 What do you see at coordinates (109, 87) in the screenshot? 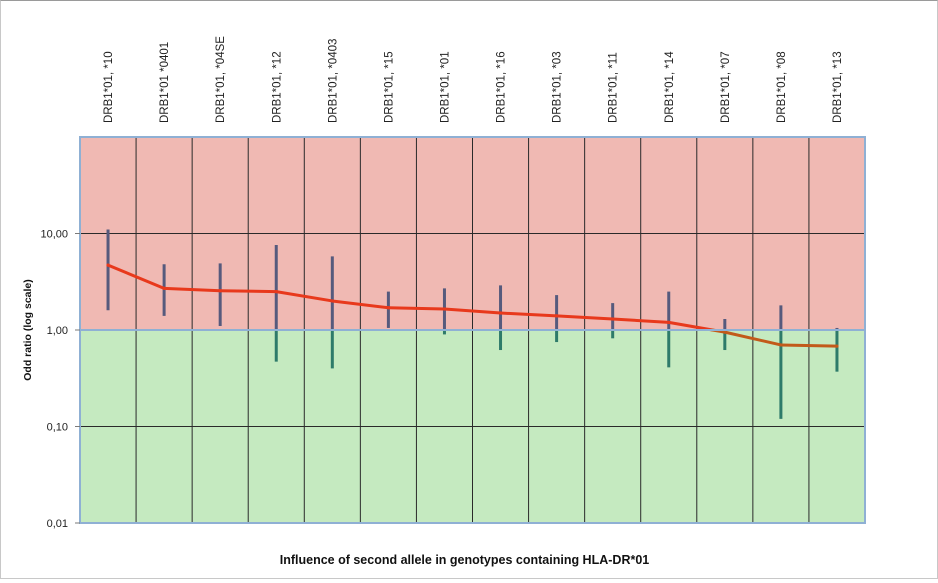
I see `category-label: DRB1*01, *10` at bounding box center [109, 87].